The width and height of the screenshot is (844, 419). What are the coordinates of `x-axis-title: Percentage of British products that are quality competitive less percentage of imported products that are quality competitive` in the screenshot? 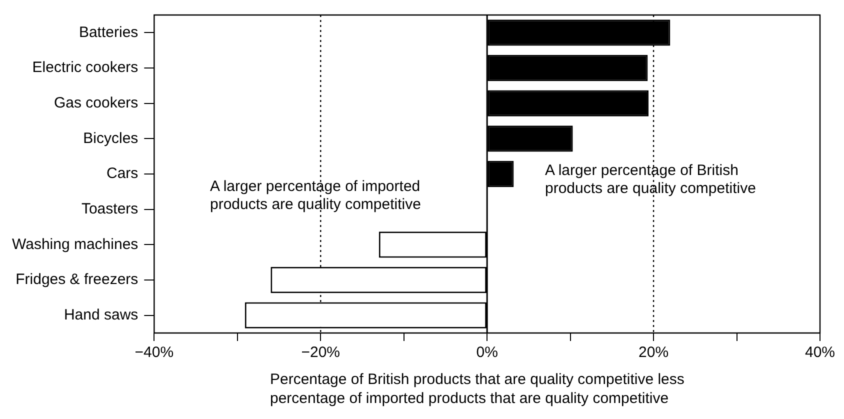 It's located at (478, 389).